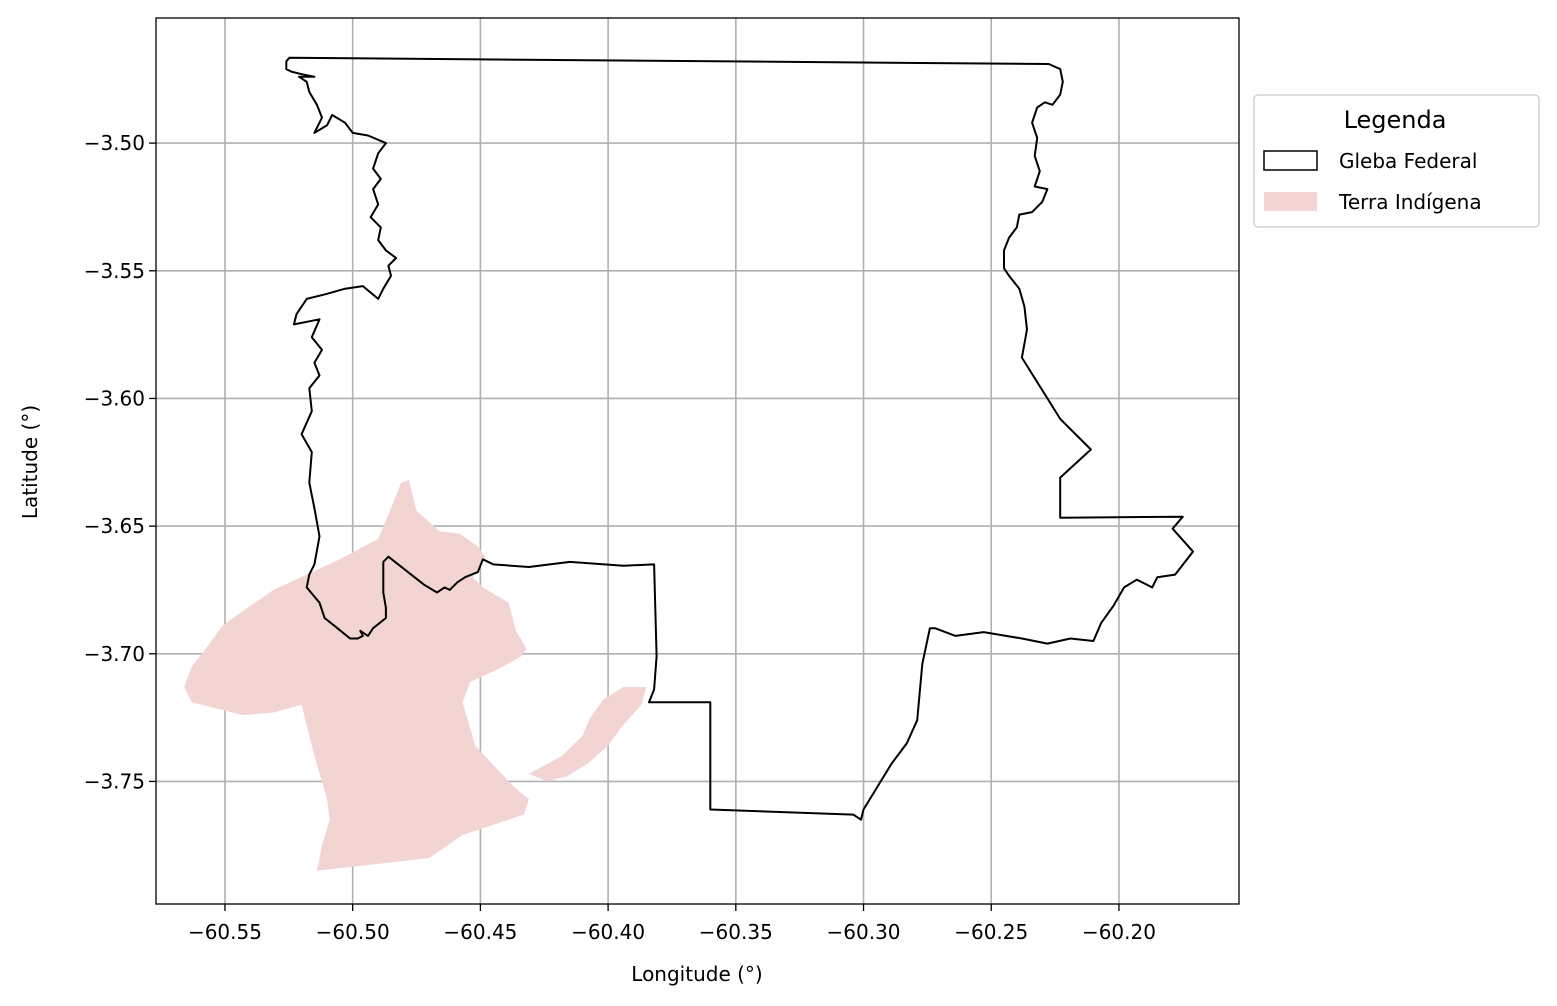 Image resolution: width=1557 pixels, height=1006 pixels. I want to click on legend-swatch-gleba-federal, so click(1290, 160).